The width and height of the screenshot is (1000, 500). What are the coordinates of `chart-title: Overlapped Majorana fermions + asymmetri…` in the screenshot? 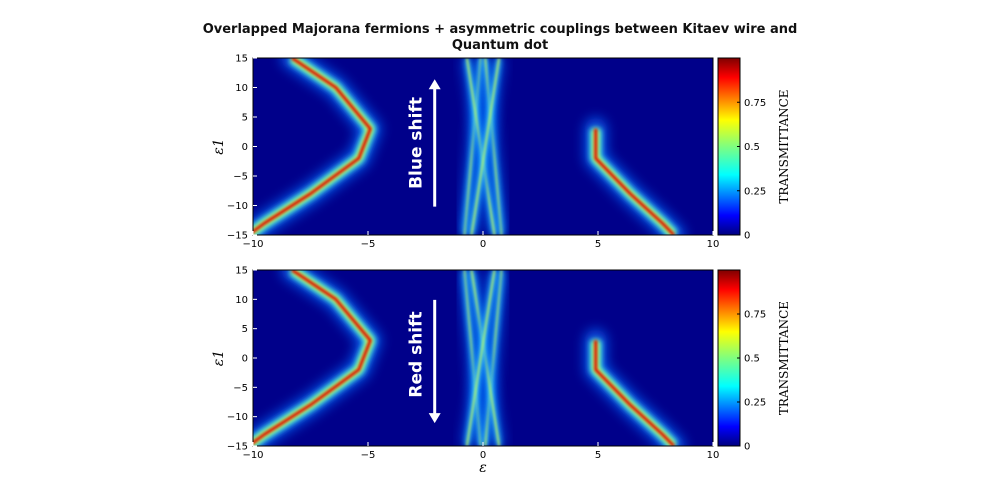 It's located at (500, 29).